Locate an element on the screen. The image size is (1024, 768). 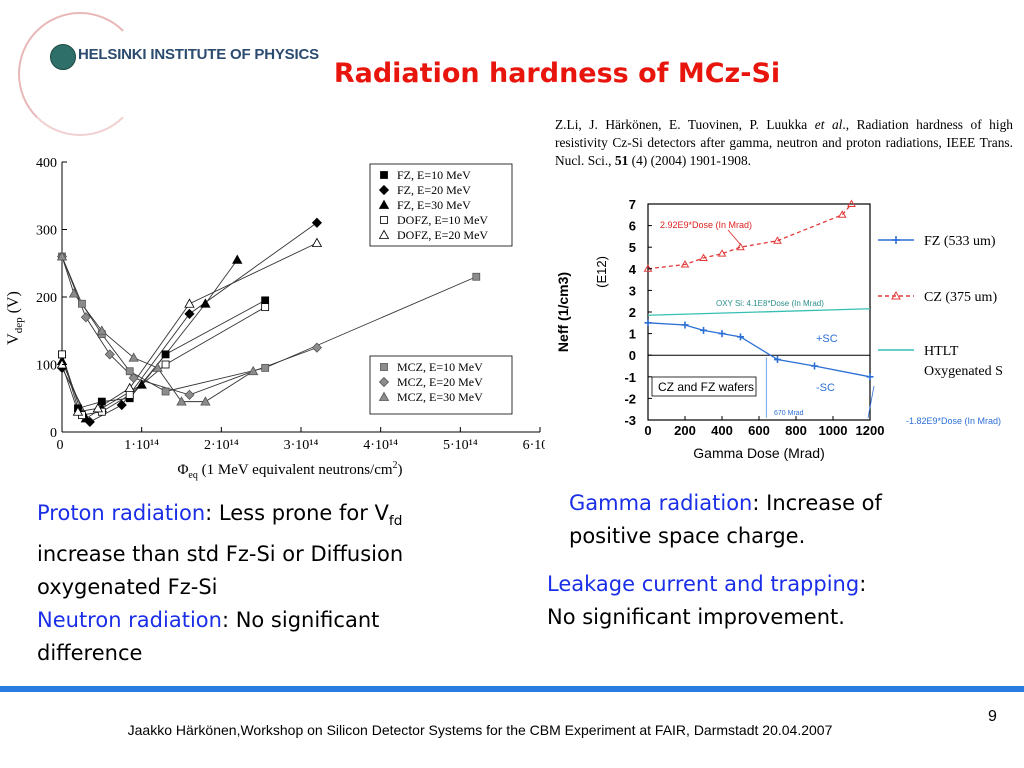
proton-text-b: increase than std Fz-Si or Diffusion is located at coordinates (220, 554).